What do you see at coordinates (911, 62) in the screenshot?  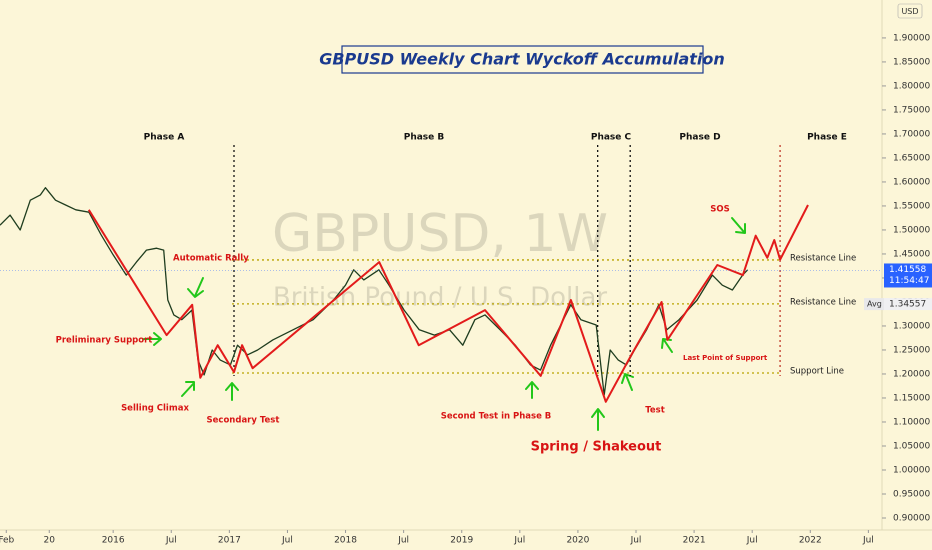 I see `y-tick-label: 1.85000` at bounding box center [911, 62].